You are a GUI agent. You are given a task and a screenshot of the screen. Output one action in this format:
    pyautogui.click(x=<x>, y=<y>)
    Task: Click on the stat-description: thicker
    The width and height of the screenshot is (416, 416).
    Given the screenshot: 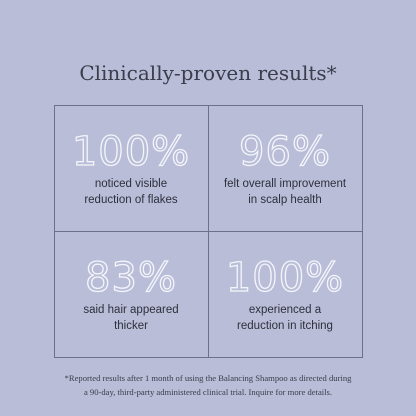 What is the action you would take?
    pyautogui.click(x=131, y=326)
    